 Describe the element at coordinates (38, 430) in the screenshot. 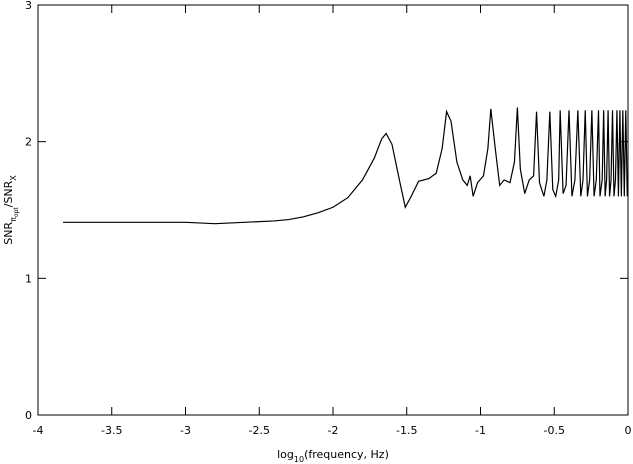

I see `x-tick-label: -4` at that location.